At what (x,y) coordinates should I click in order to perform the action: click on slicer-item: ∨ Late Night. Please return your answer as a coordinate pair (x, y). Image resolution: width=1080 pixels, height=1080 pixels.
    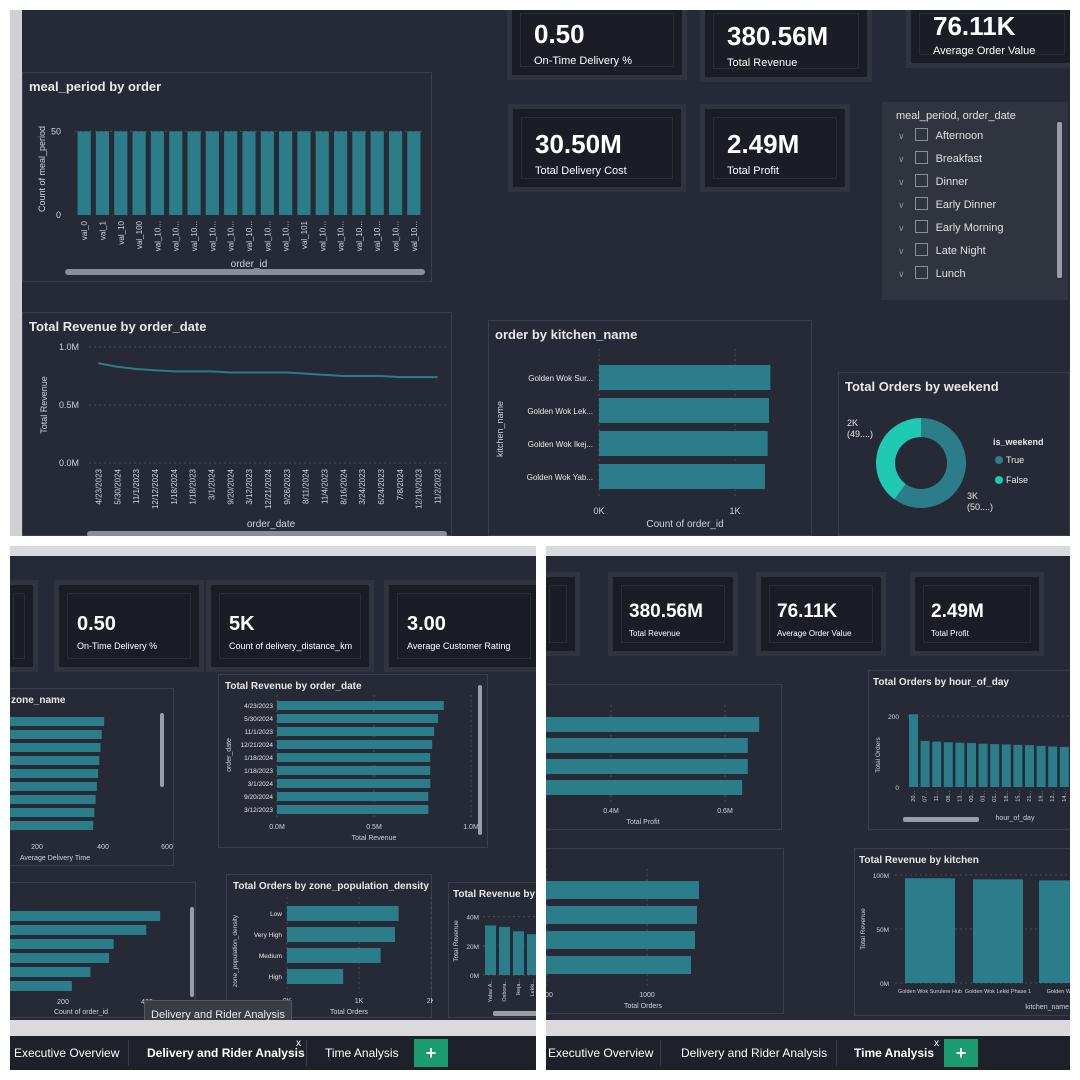
    Looking at the image, I should click on (942, 251).